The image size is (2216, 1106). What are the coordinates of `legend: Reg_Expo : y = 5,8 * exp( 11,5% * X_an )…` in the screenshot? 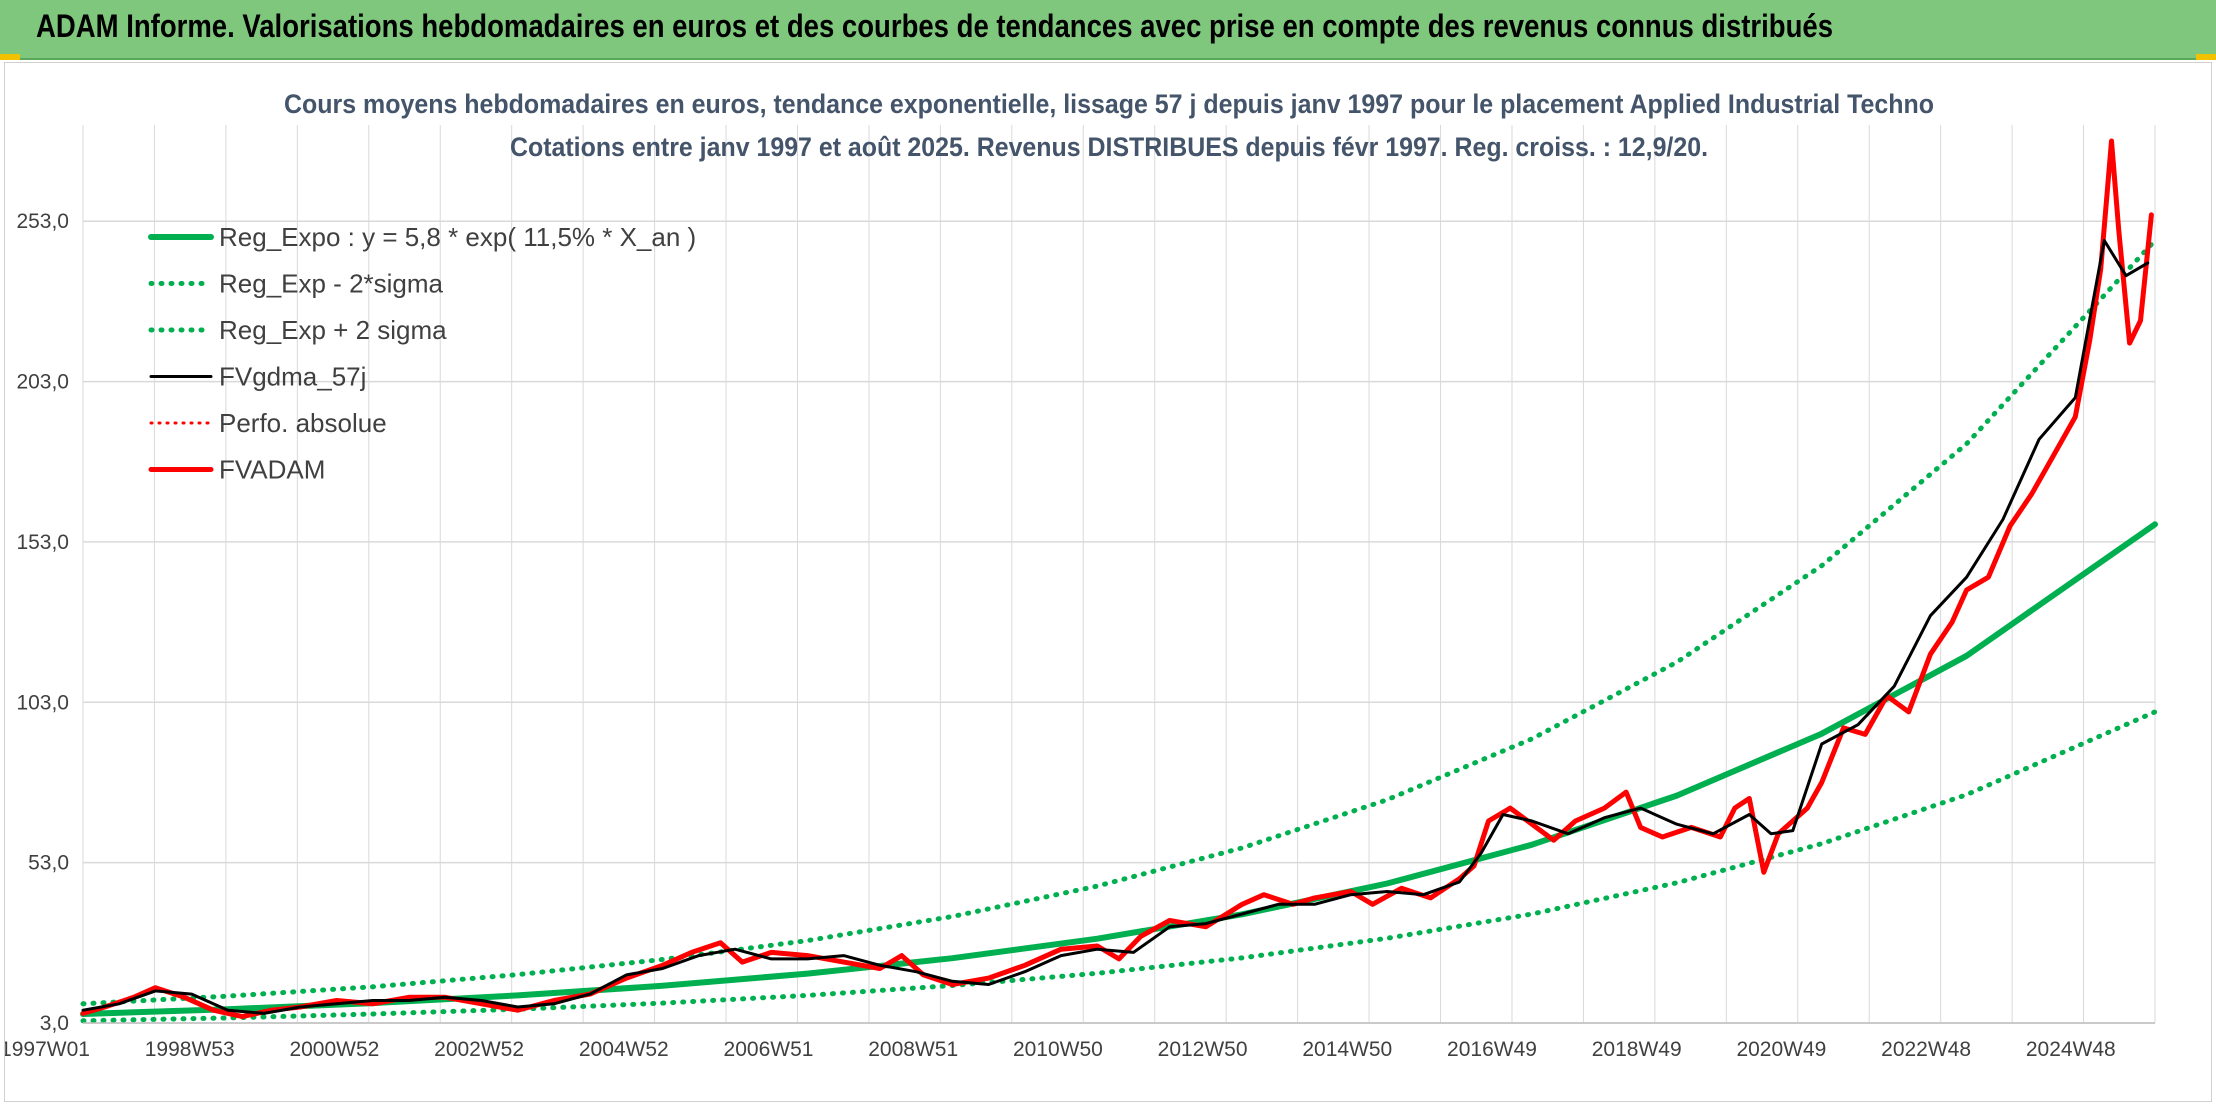 It's located at (422, 353).